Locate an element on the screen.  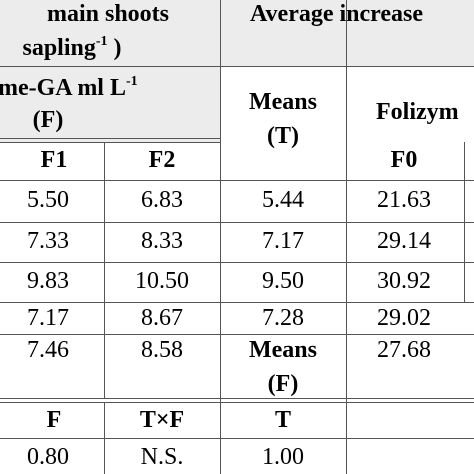
cell-mean: 5.44 is located at coordinates (283, 200).